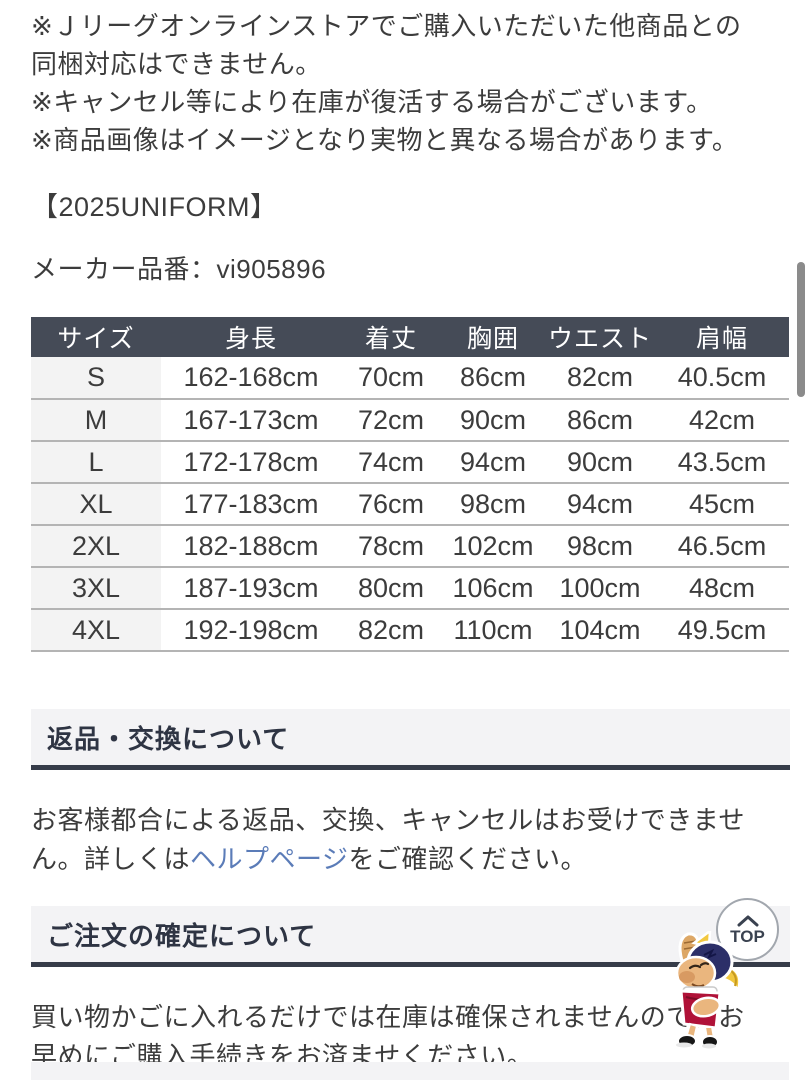 This screenshot has width=810, height=1080. Describe the element at coordinates (722, 546) in the screenshot. I see `table-cell: 46.5cm` at that location.